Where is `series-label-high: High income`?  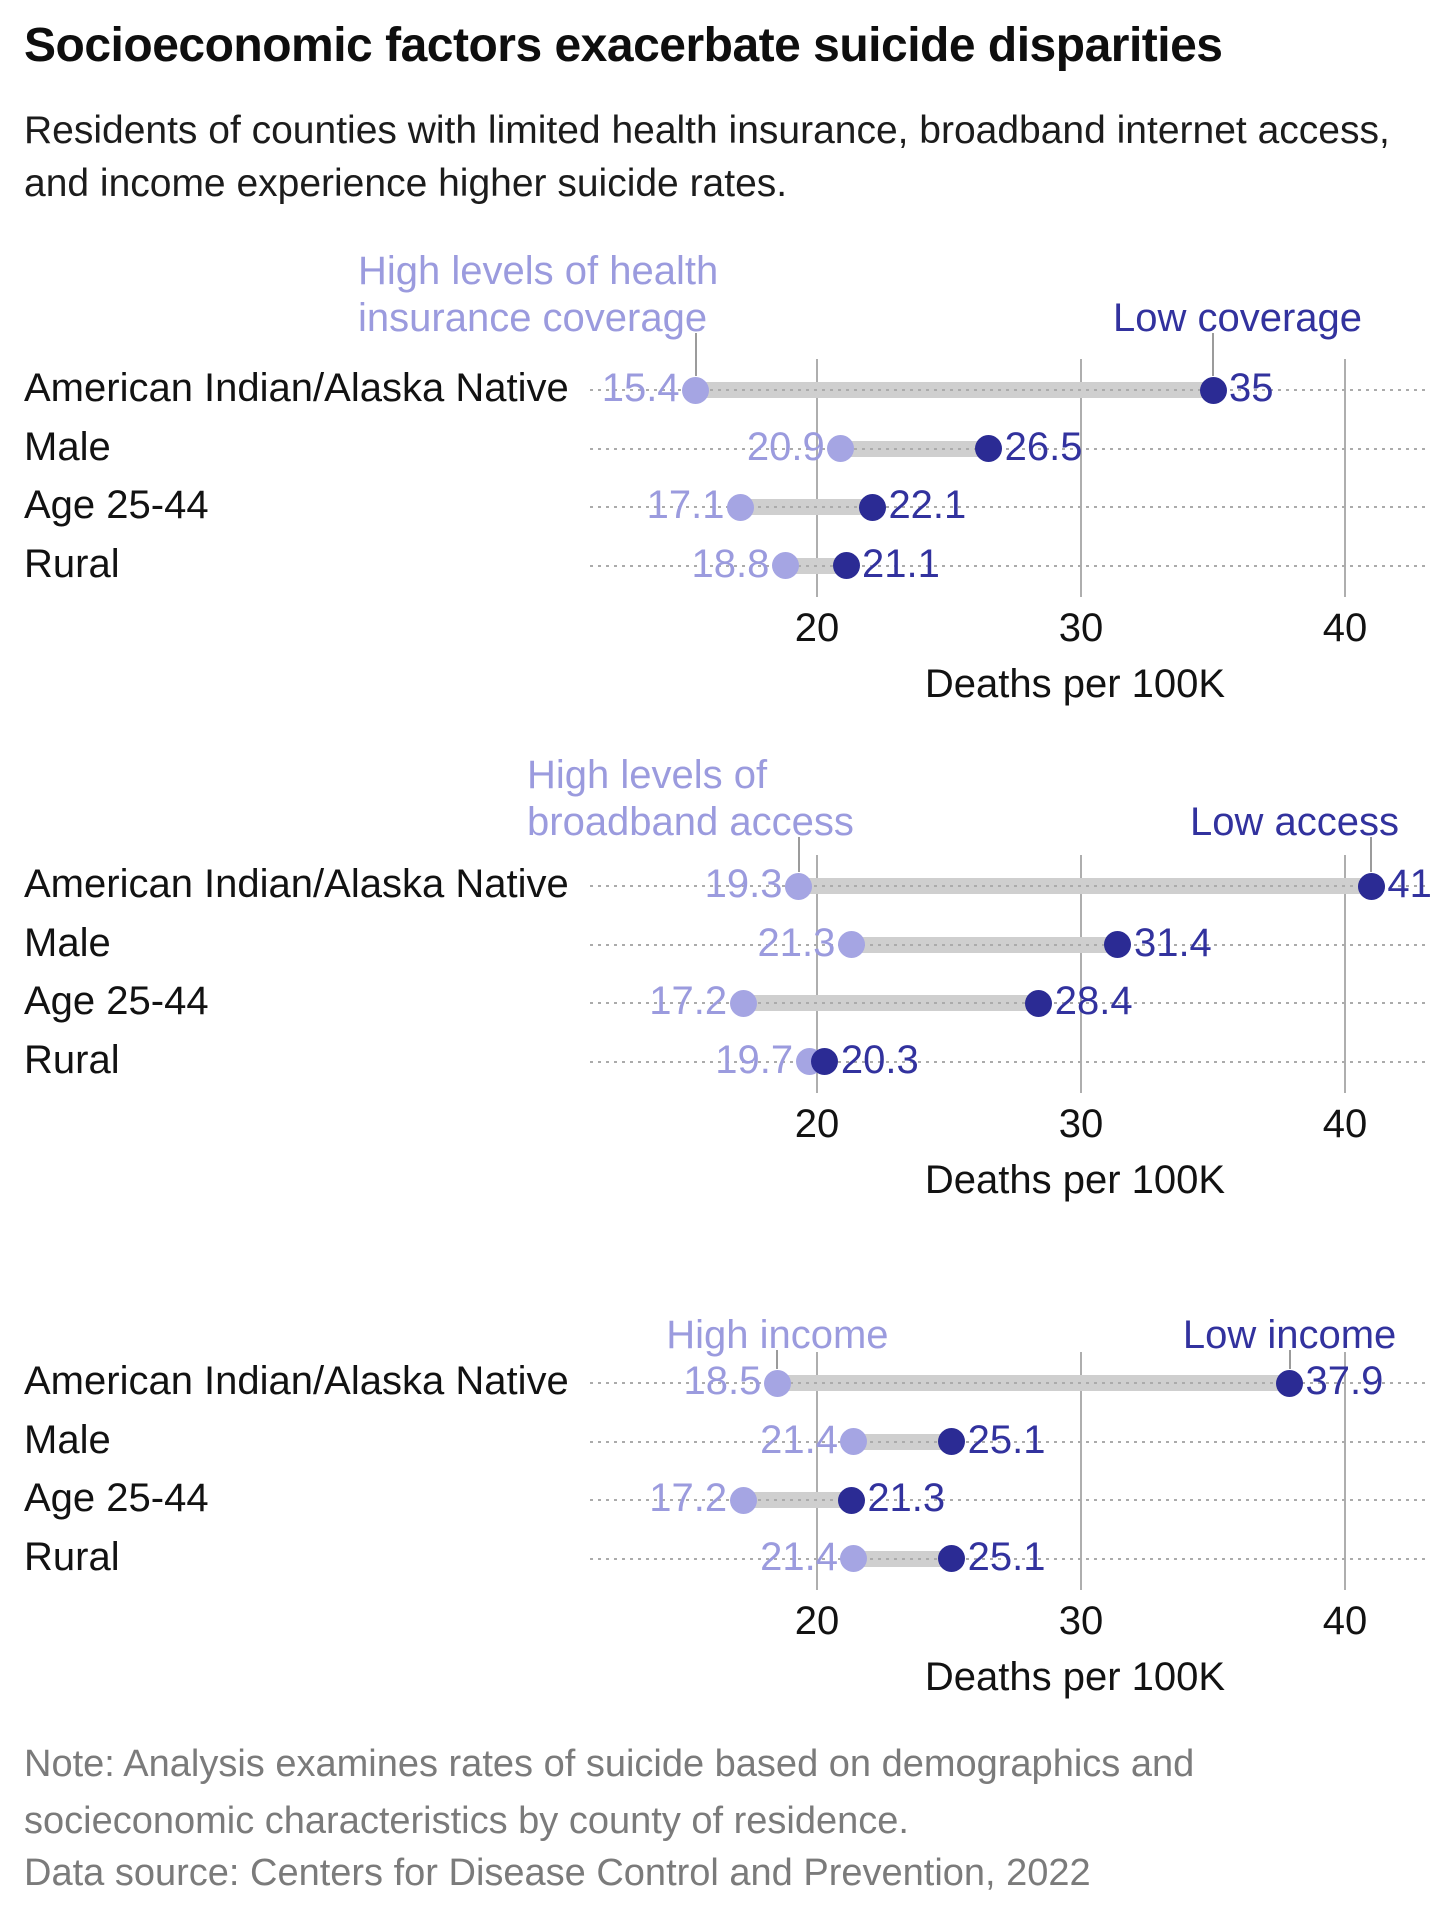
series-label-high: High income is located at coordinates (777, 1335).